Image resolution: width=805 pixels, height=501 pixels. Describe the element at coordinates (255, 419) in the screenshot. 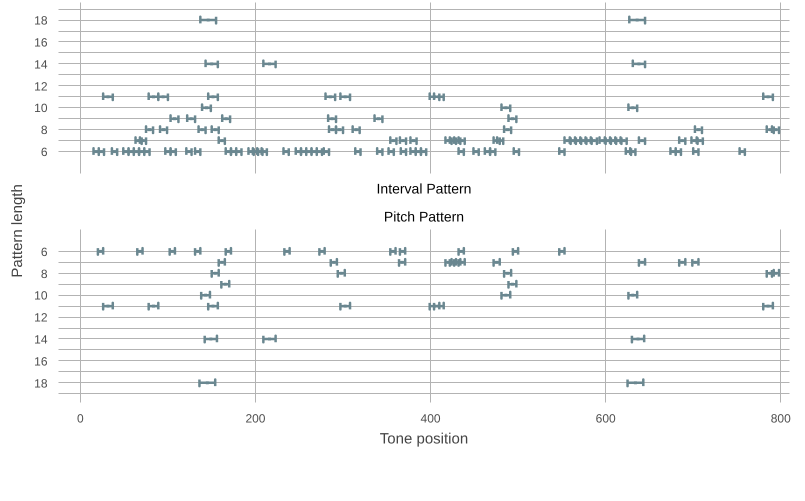

I see `x-tick-label: 200` at that location.